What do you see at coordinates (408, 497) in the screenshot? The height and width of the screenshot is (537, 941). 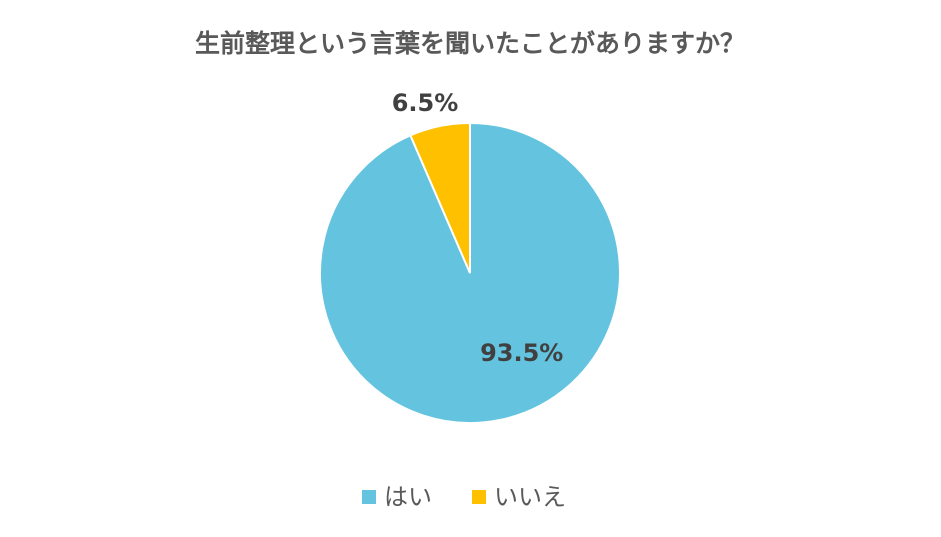 I see `legend-label: はい` at bounding box center [408, 497].